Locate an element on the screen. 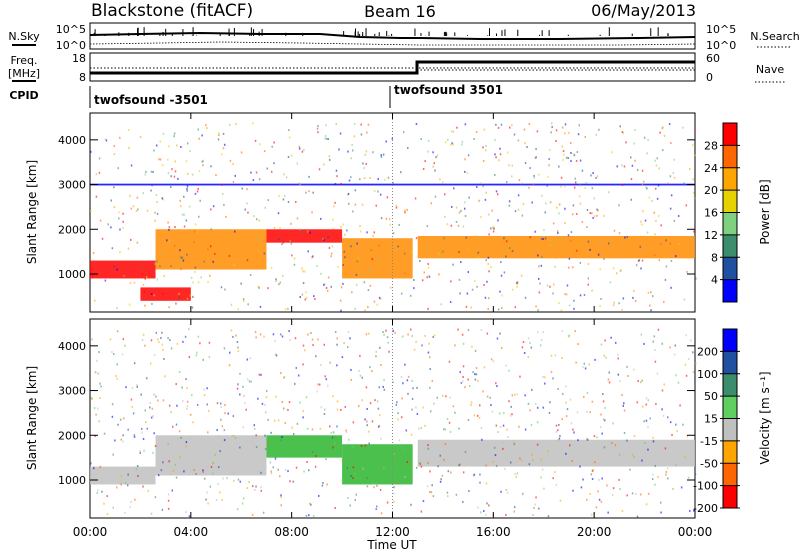 This screenshot has height=554, width=800. x-tick-label: 16:00 is located at coordinates (493, 532).